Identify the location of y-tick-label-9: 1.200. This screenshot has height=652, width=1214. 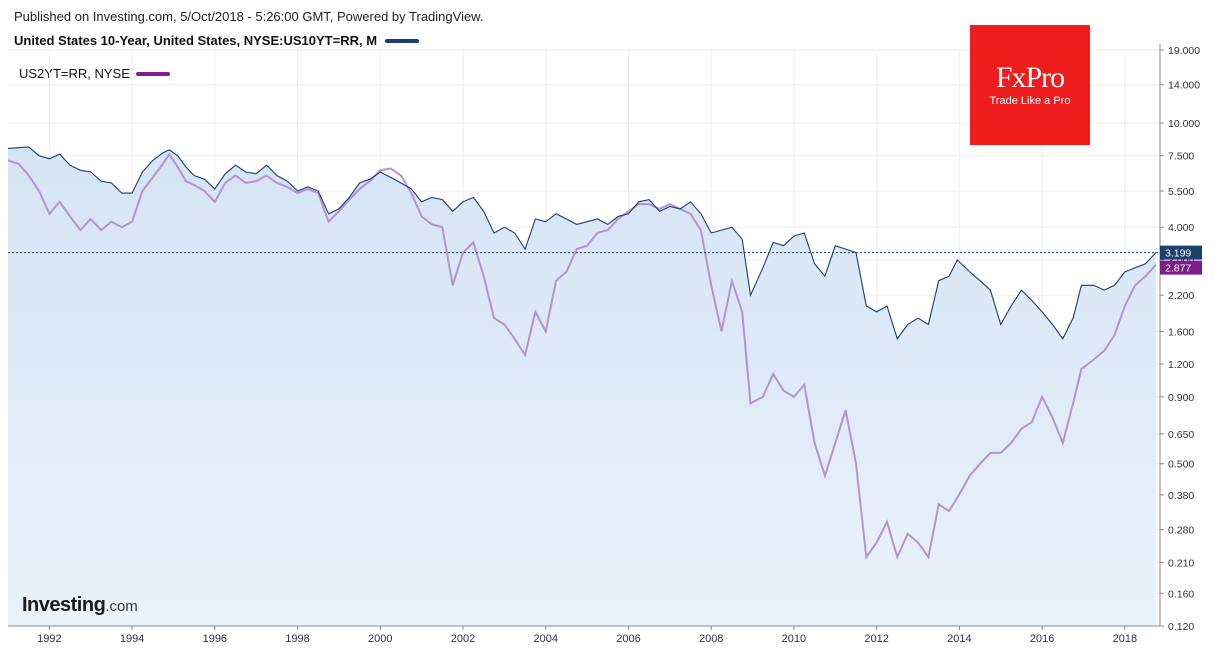
(1181, 365).